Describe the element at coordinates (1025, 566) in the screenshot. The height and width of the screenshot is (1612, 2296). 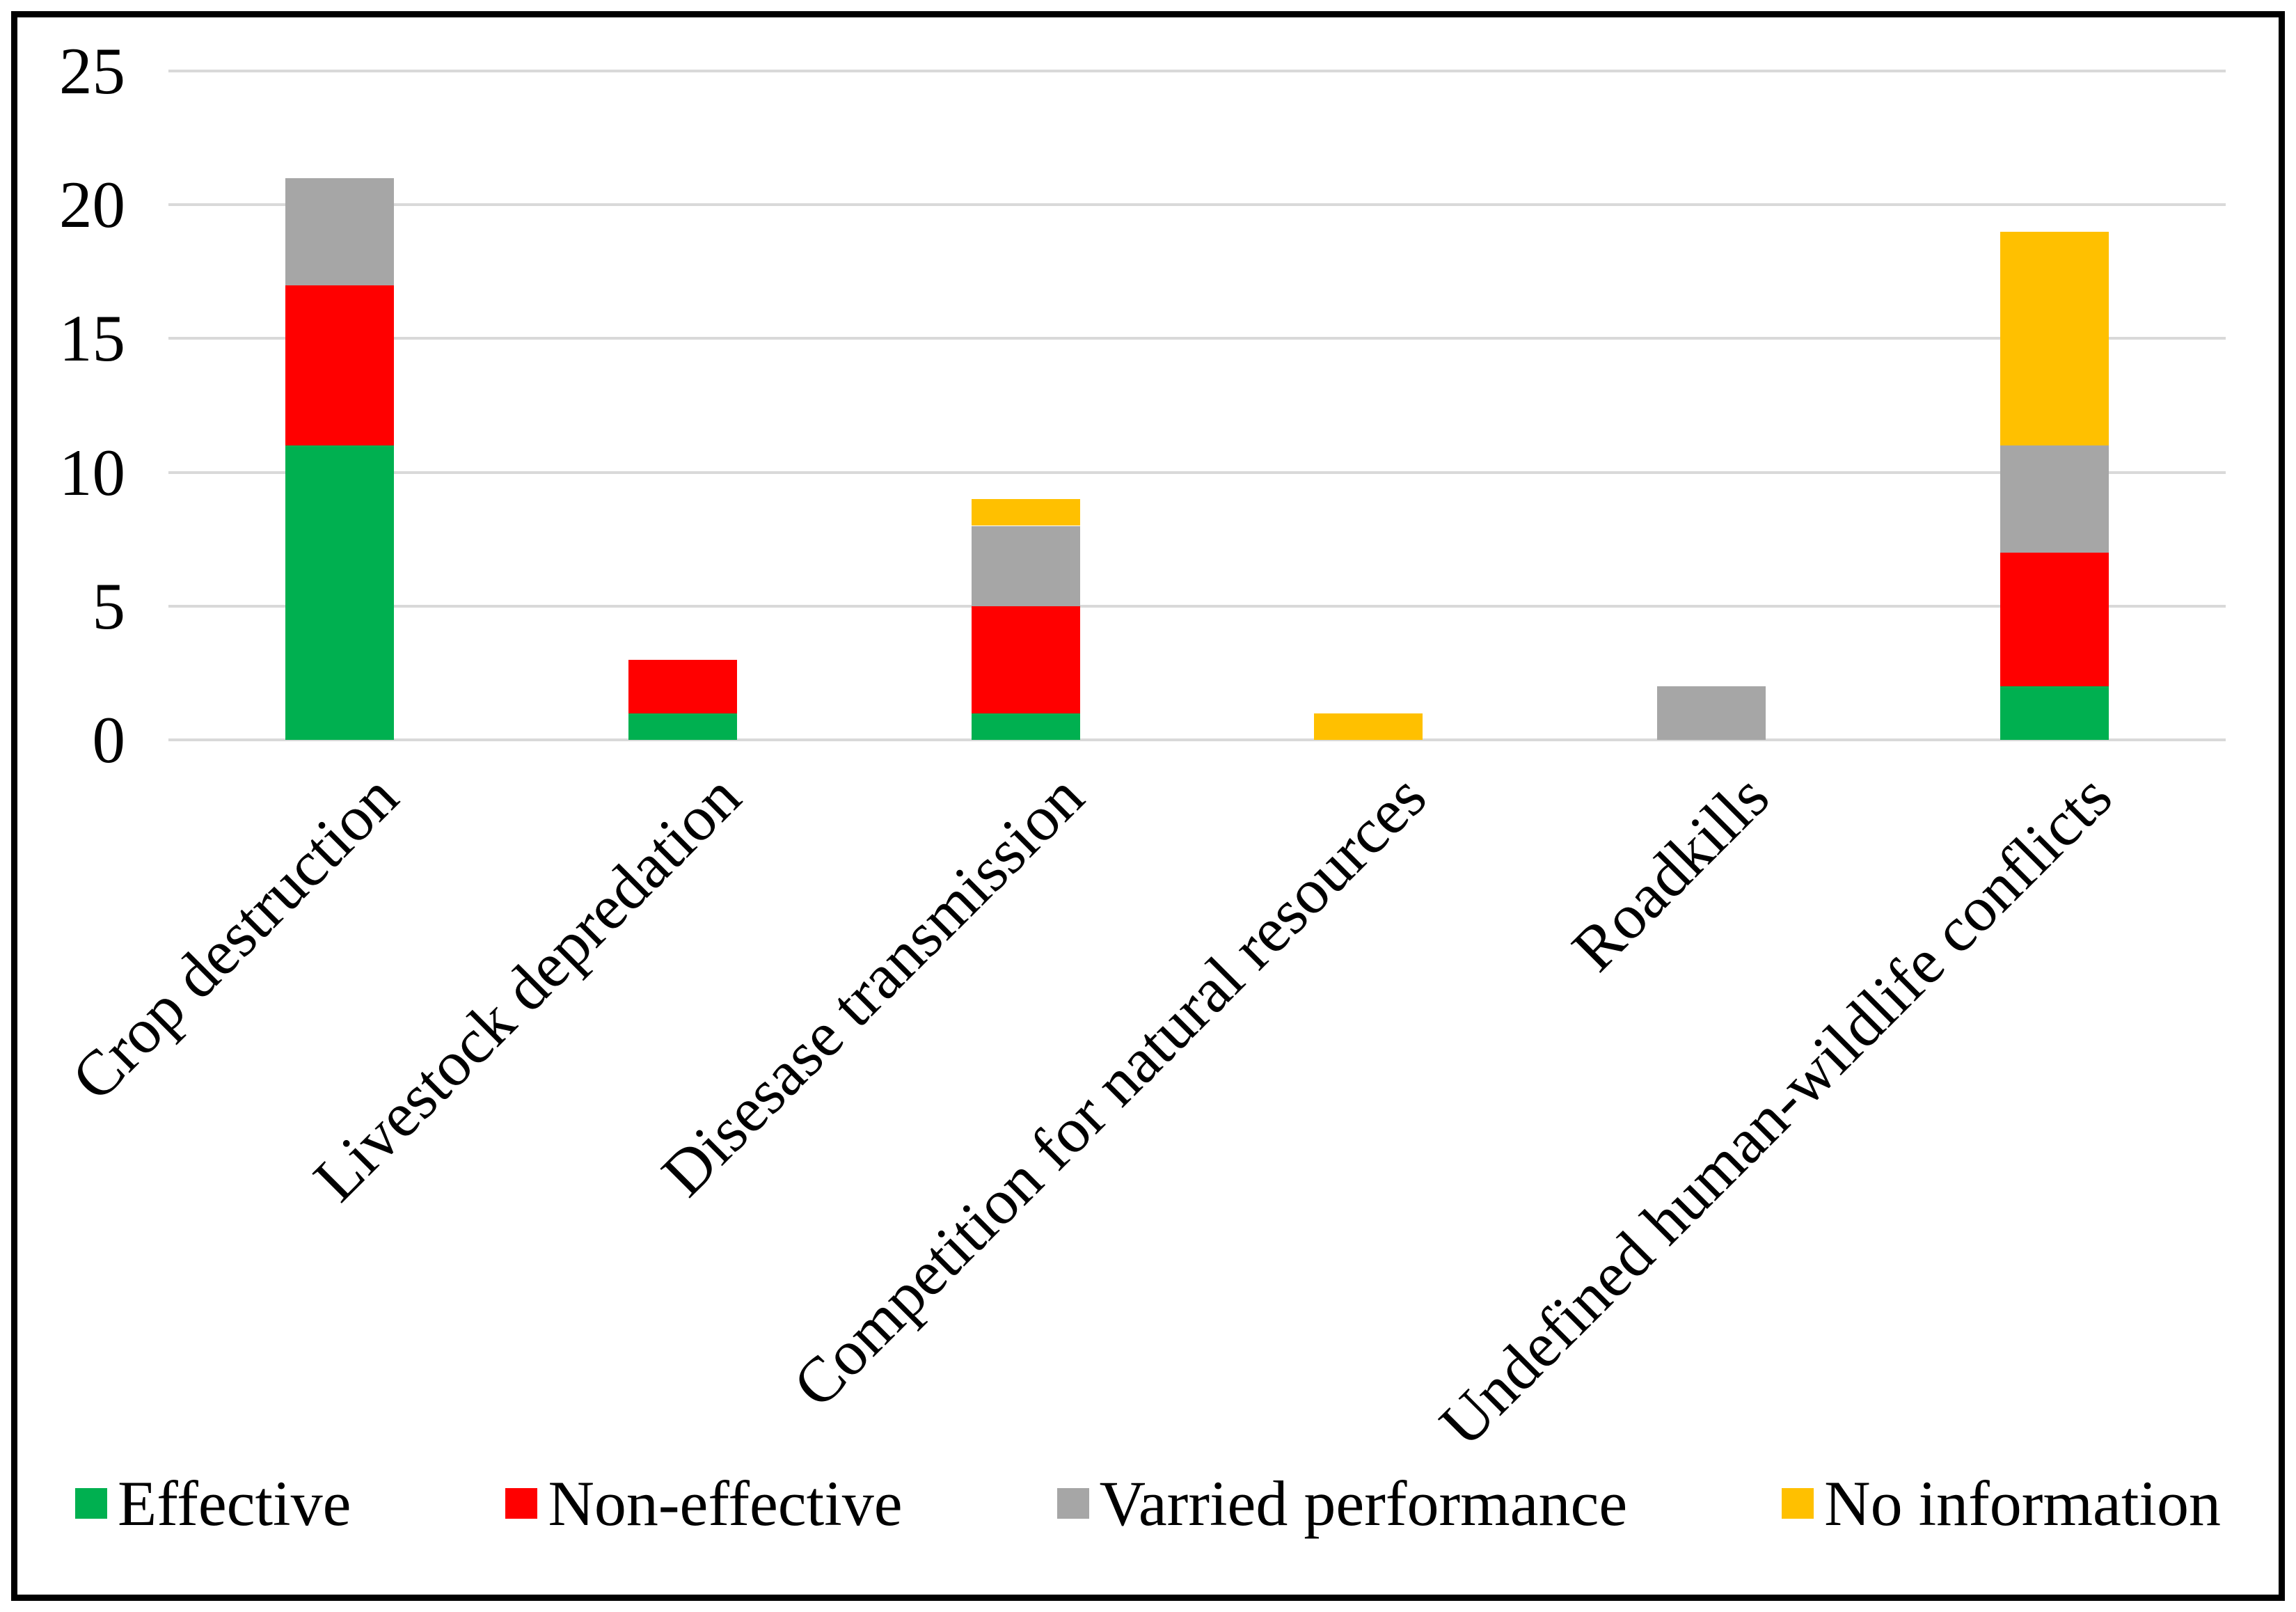
I see `bar-segment-varried-performance-cat3` at that location.